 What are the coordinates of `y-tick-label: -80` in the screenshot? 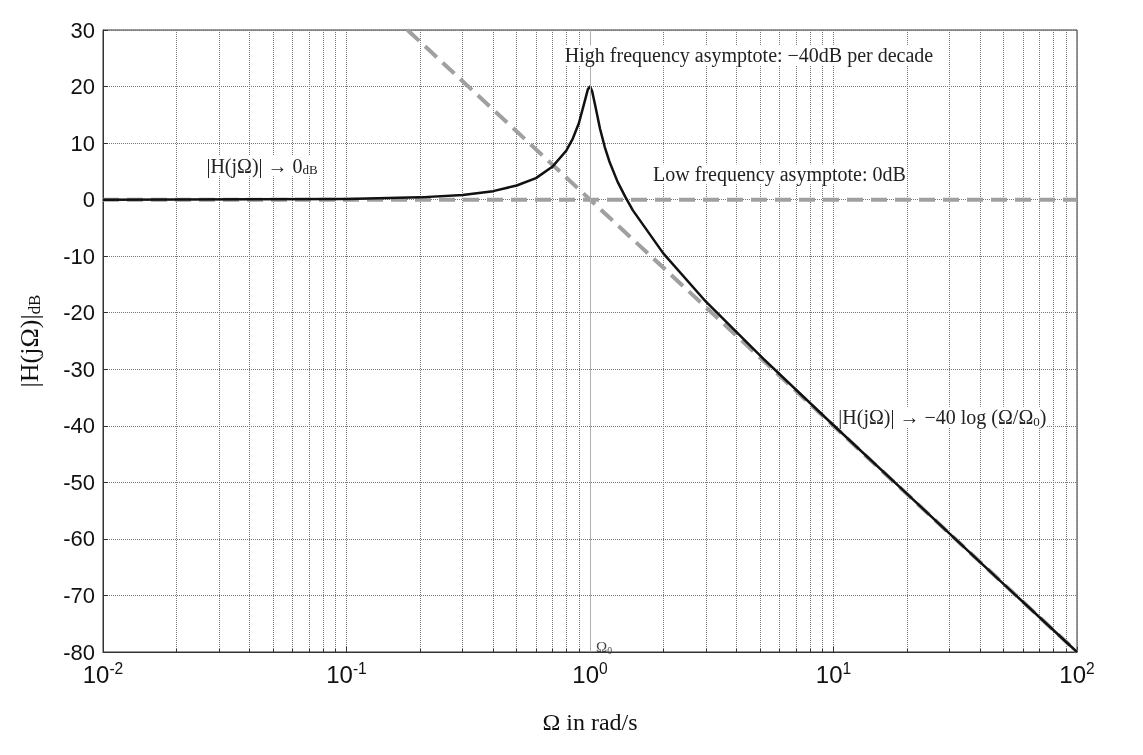 It's located at (79, 652).